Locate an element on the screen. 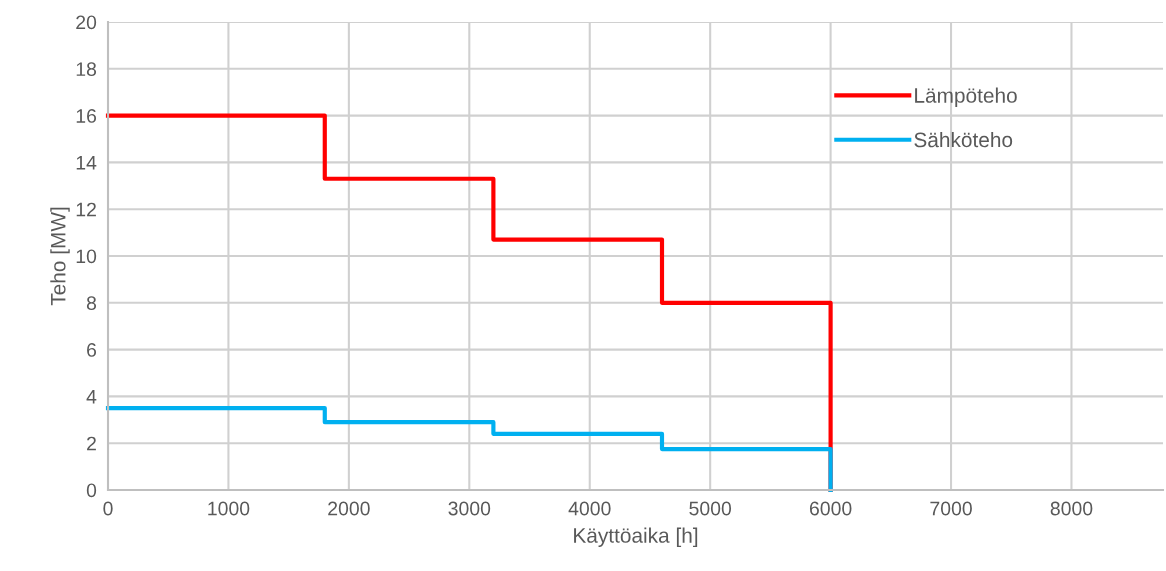 This screenshot has width=1166, height=571. x-tick-label: 3000 is located at coordinates (469, 508).